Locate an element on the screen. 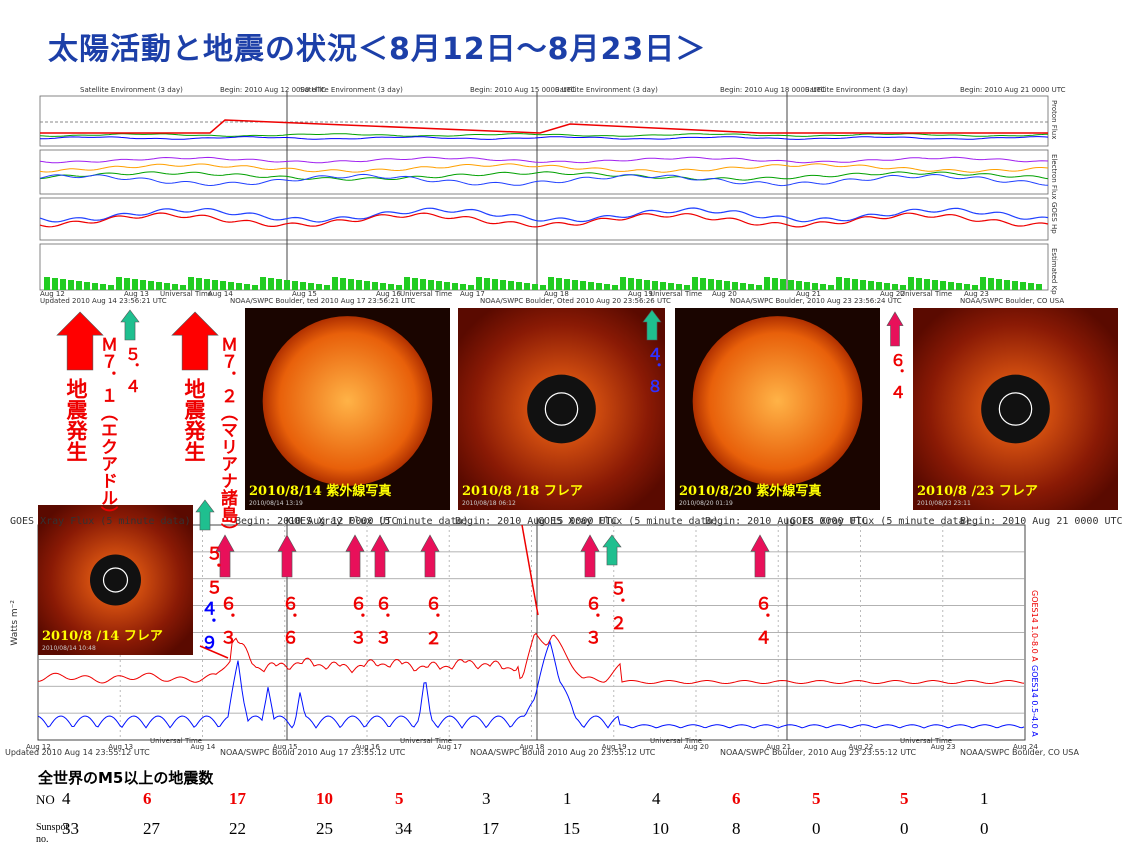 The width and height of the screenshot is (1131, 848). magnitude-label: ５．２ is located at coordinates (616, 605).